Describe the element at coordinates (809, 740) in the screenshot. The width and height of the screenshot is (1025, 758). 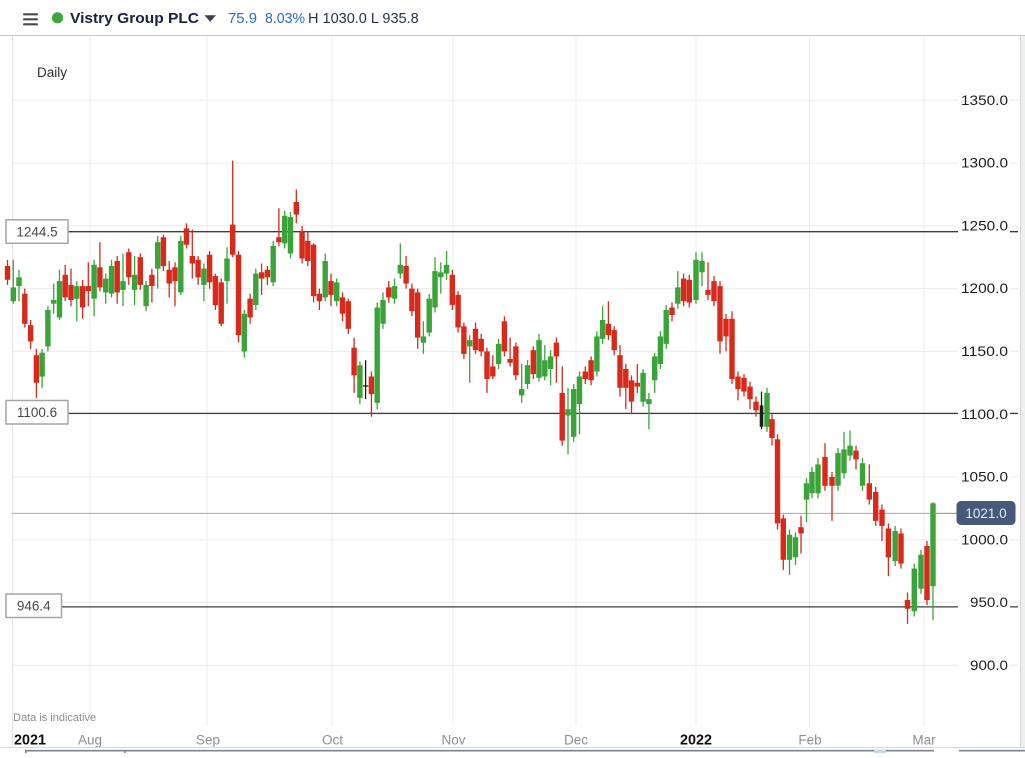
I see `svg-text: Feb` at that location.